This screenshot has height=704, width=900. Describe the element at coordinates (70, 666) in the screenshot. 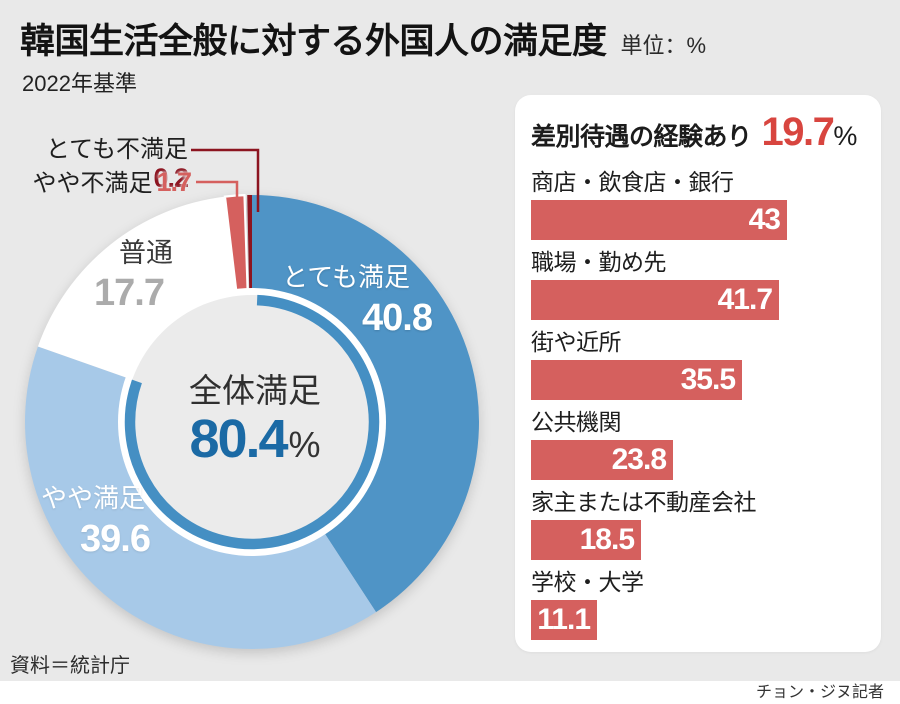

I see `source-label: 資料＝統計庁` at that location.